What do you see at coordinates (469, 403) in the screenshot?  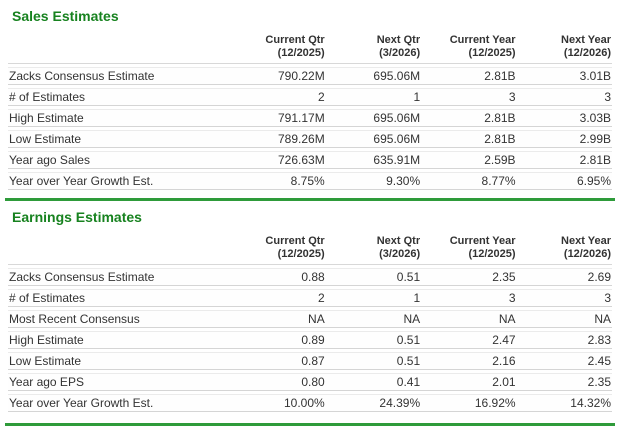 I see `cell-value: 16.92%` at bounding box center [469, 403].